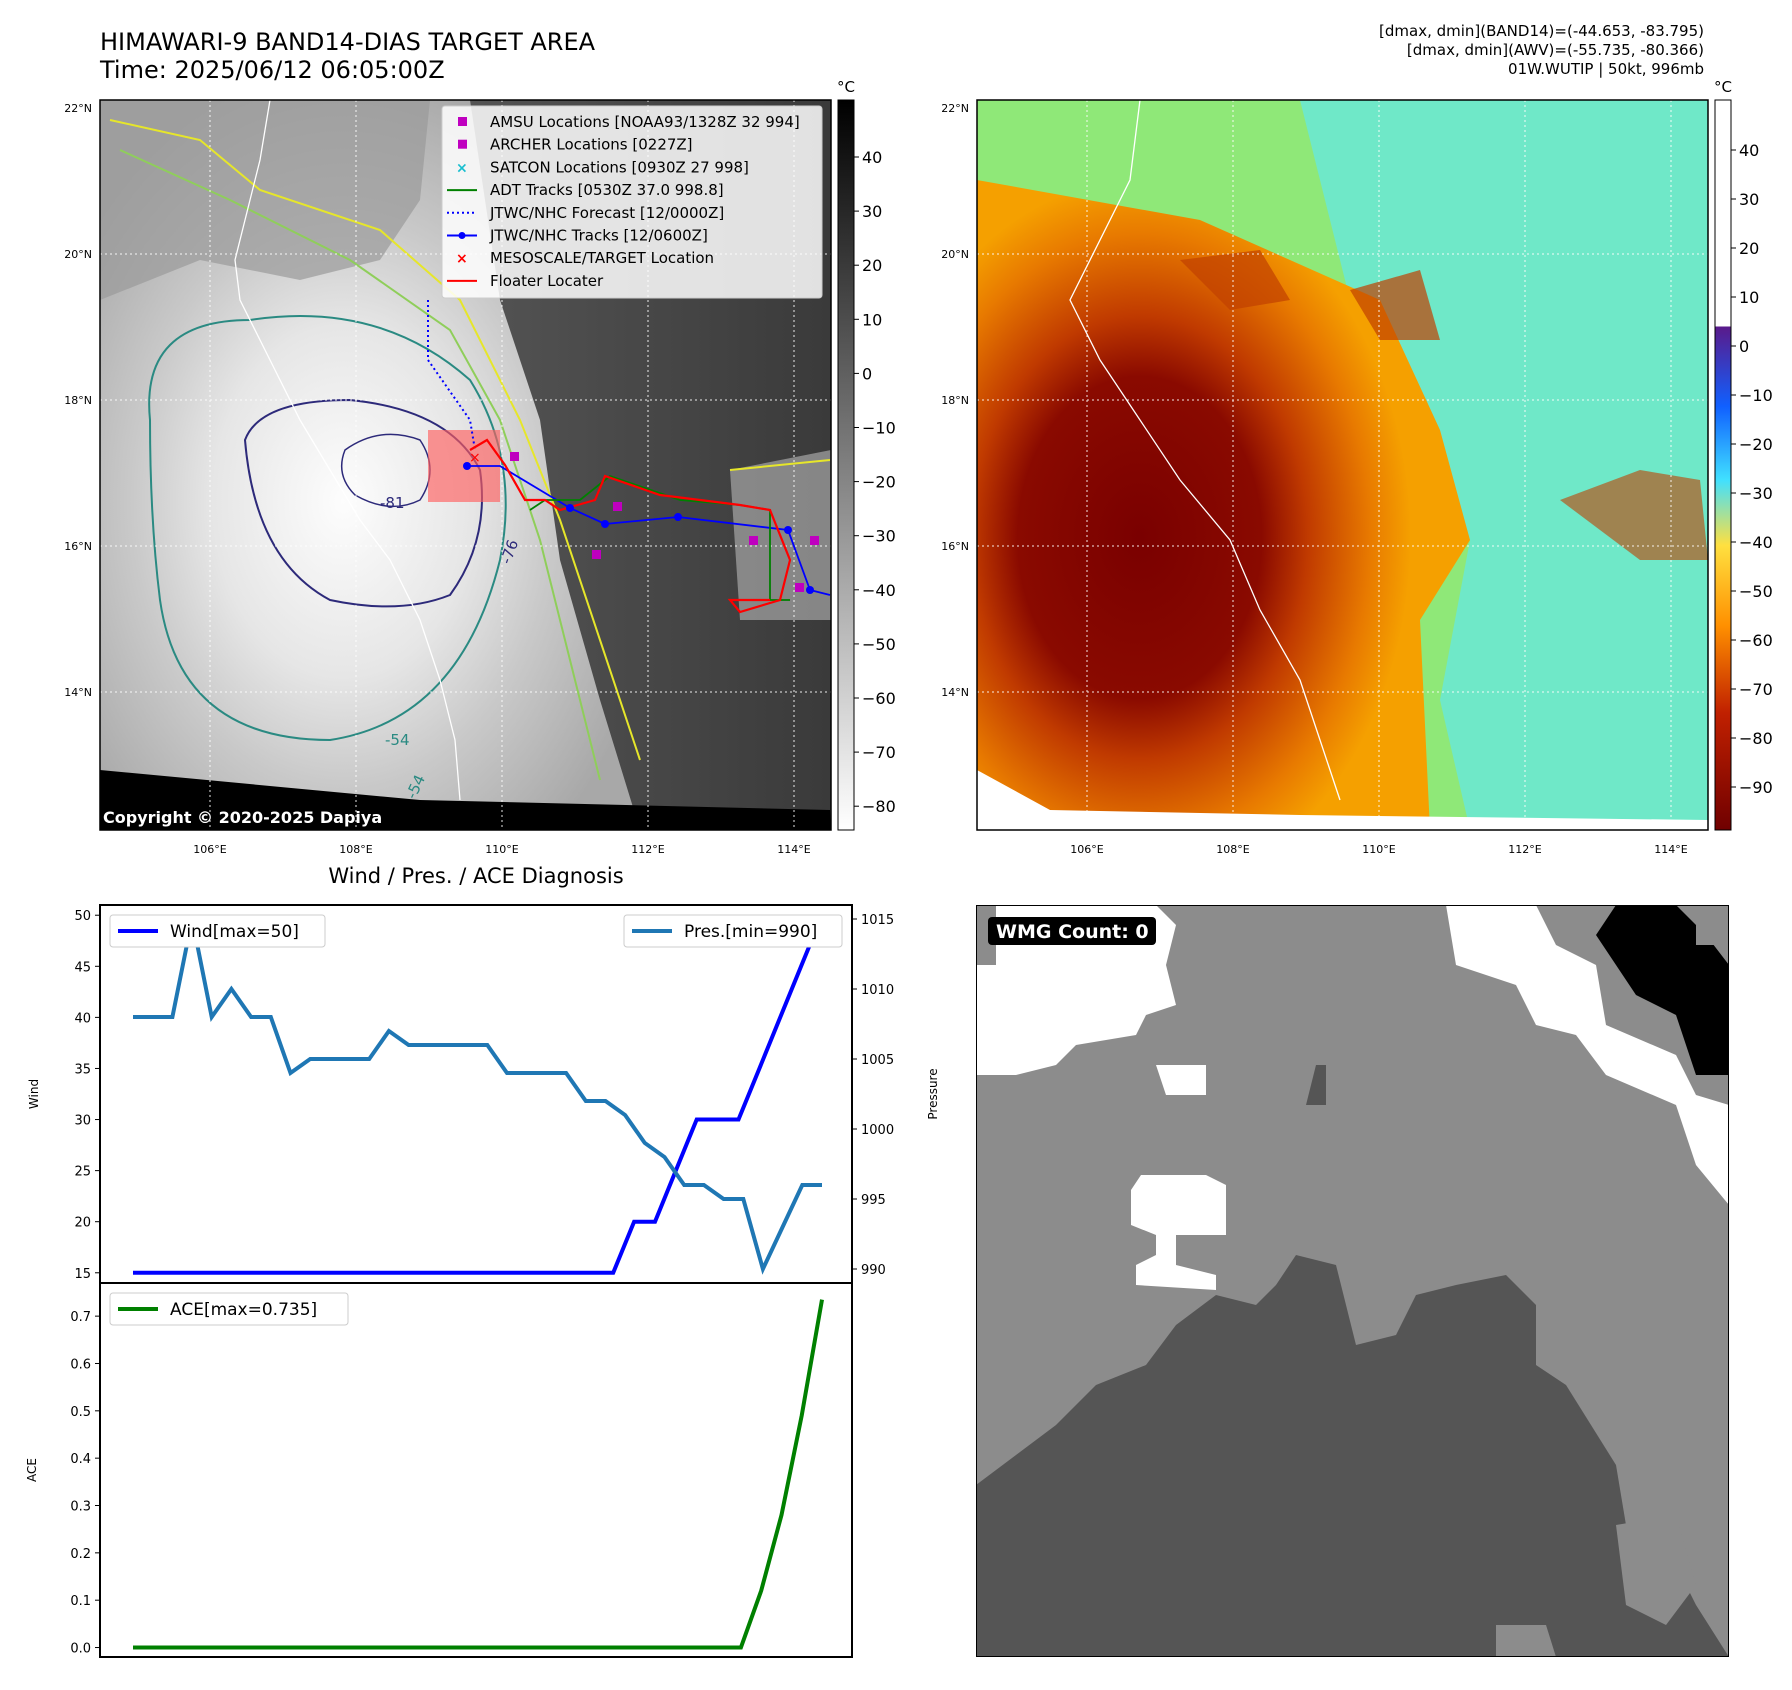 The height and width of the screenshot is (1690, 1792). I want to click on pressure-tick-label: 990, so click(873, 1270).